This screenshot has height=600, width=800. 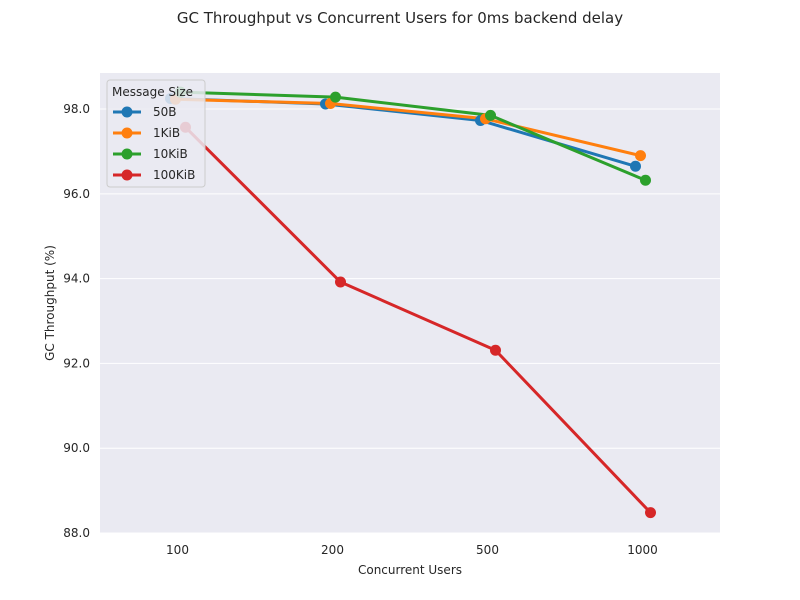 What do you see at coordinates (412, 550) in the screenshot?
I see `x-axis: 100 200 500 1000` at bounding box center [412, 550].